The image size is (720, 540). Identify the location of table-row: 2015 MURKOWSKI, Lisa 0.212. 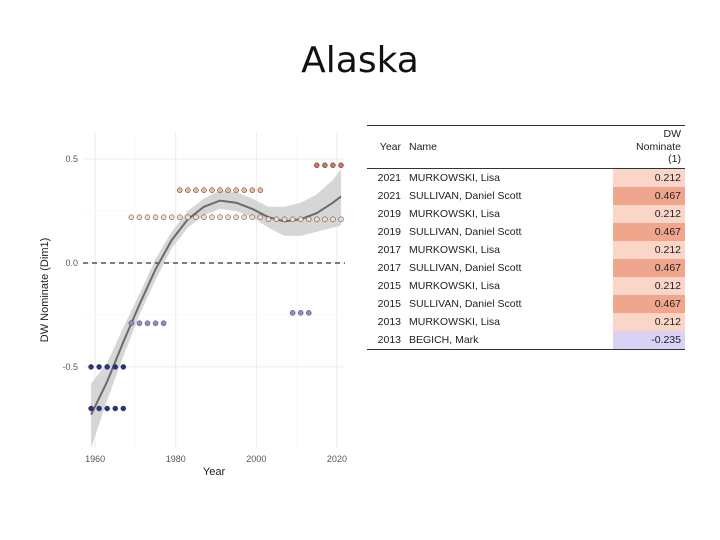
(526, 285).